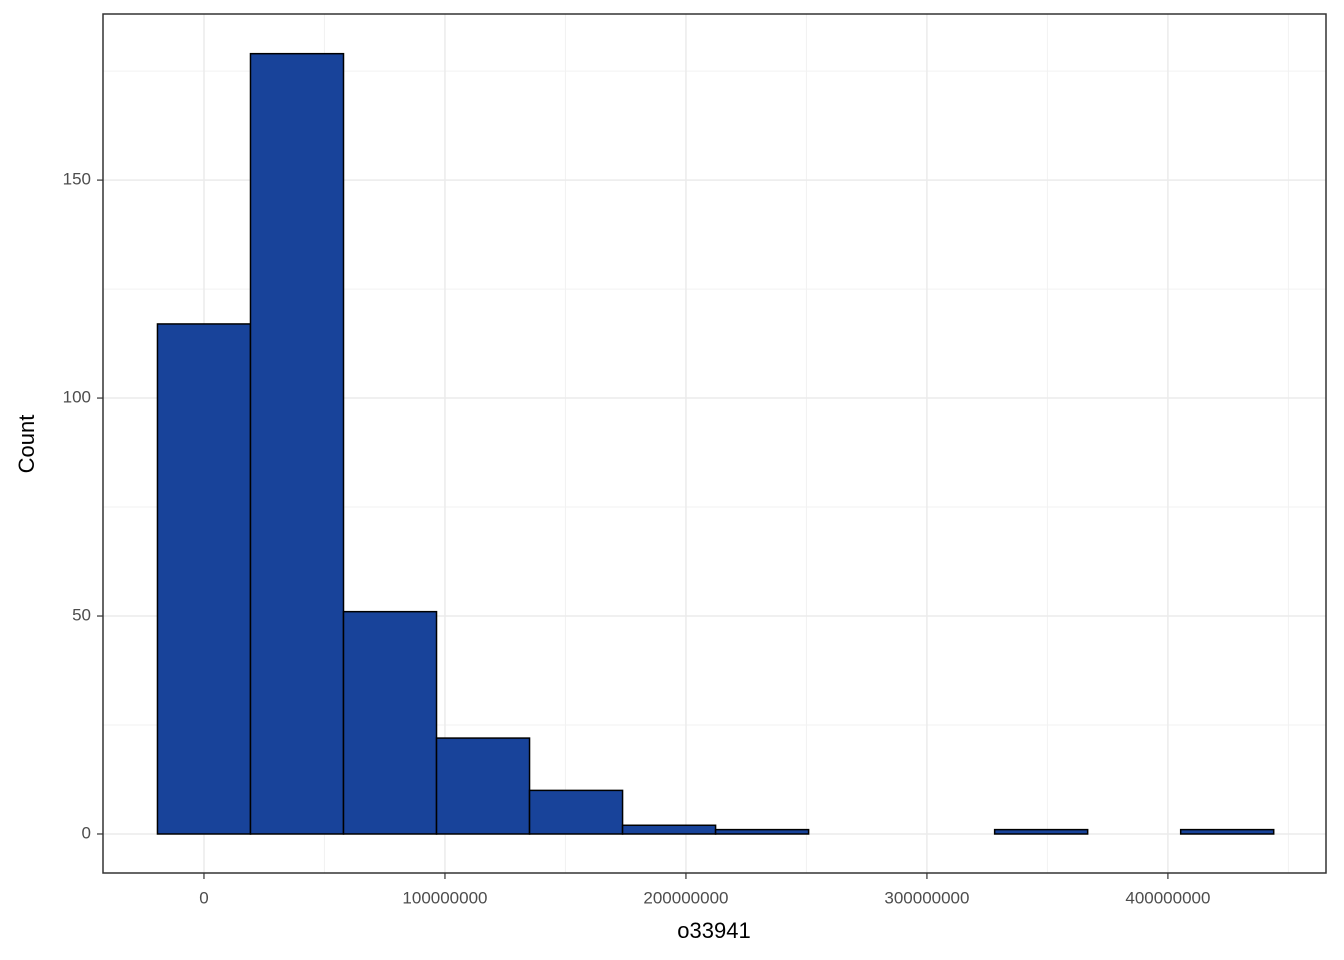  What do you see at coordinates (77, 179) in the screenshot?
I see `y-tick-label: 150` at bounding box center [77, 179].